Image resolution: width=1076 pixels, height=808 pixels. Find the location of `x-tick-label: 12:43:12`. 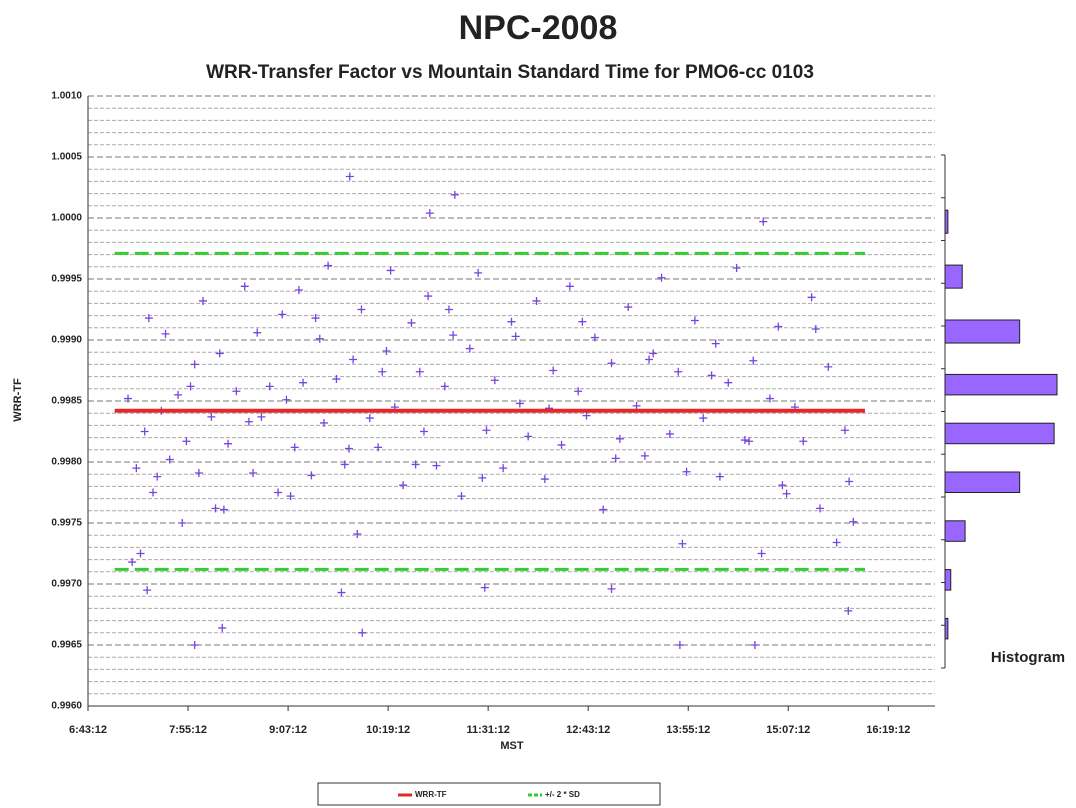

x-tick-label: 12:43:12 is located at coordinates (588, 730).